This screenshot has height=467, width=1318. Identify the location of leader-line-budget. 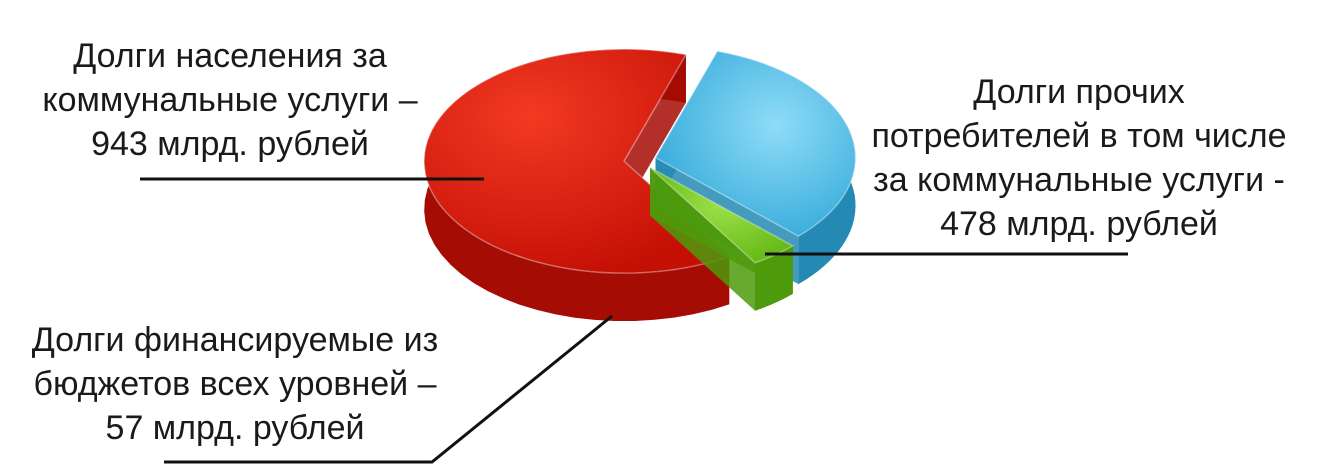
(388, 389).